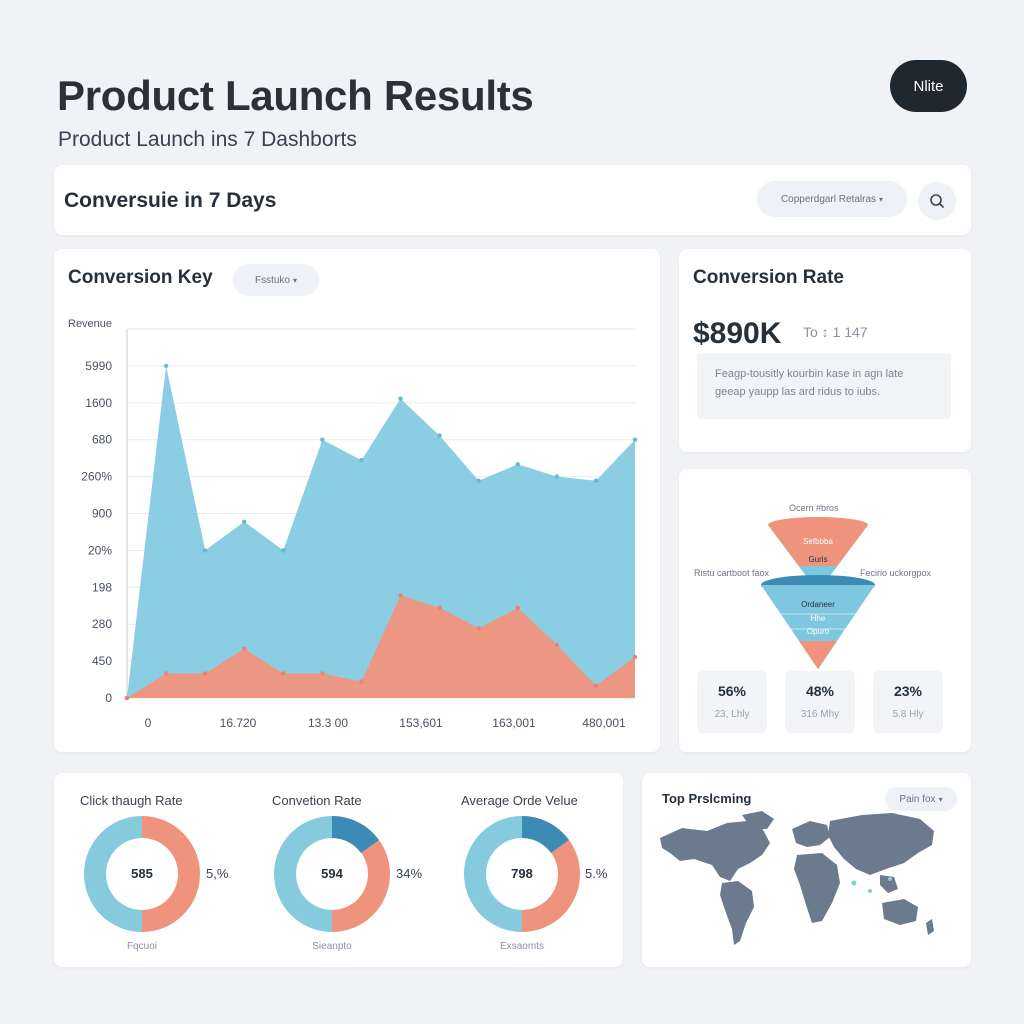 The height and width of the screenshot is (1024, 1024). What do you see at coordinates (355, 834) in the screenshot?
I see `donut-conversion-slice-dark` at bounding box center [355, 834].